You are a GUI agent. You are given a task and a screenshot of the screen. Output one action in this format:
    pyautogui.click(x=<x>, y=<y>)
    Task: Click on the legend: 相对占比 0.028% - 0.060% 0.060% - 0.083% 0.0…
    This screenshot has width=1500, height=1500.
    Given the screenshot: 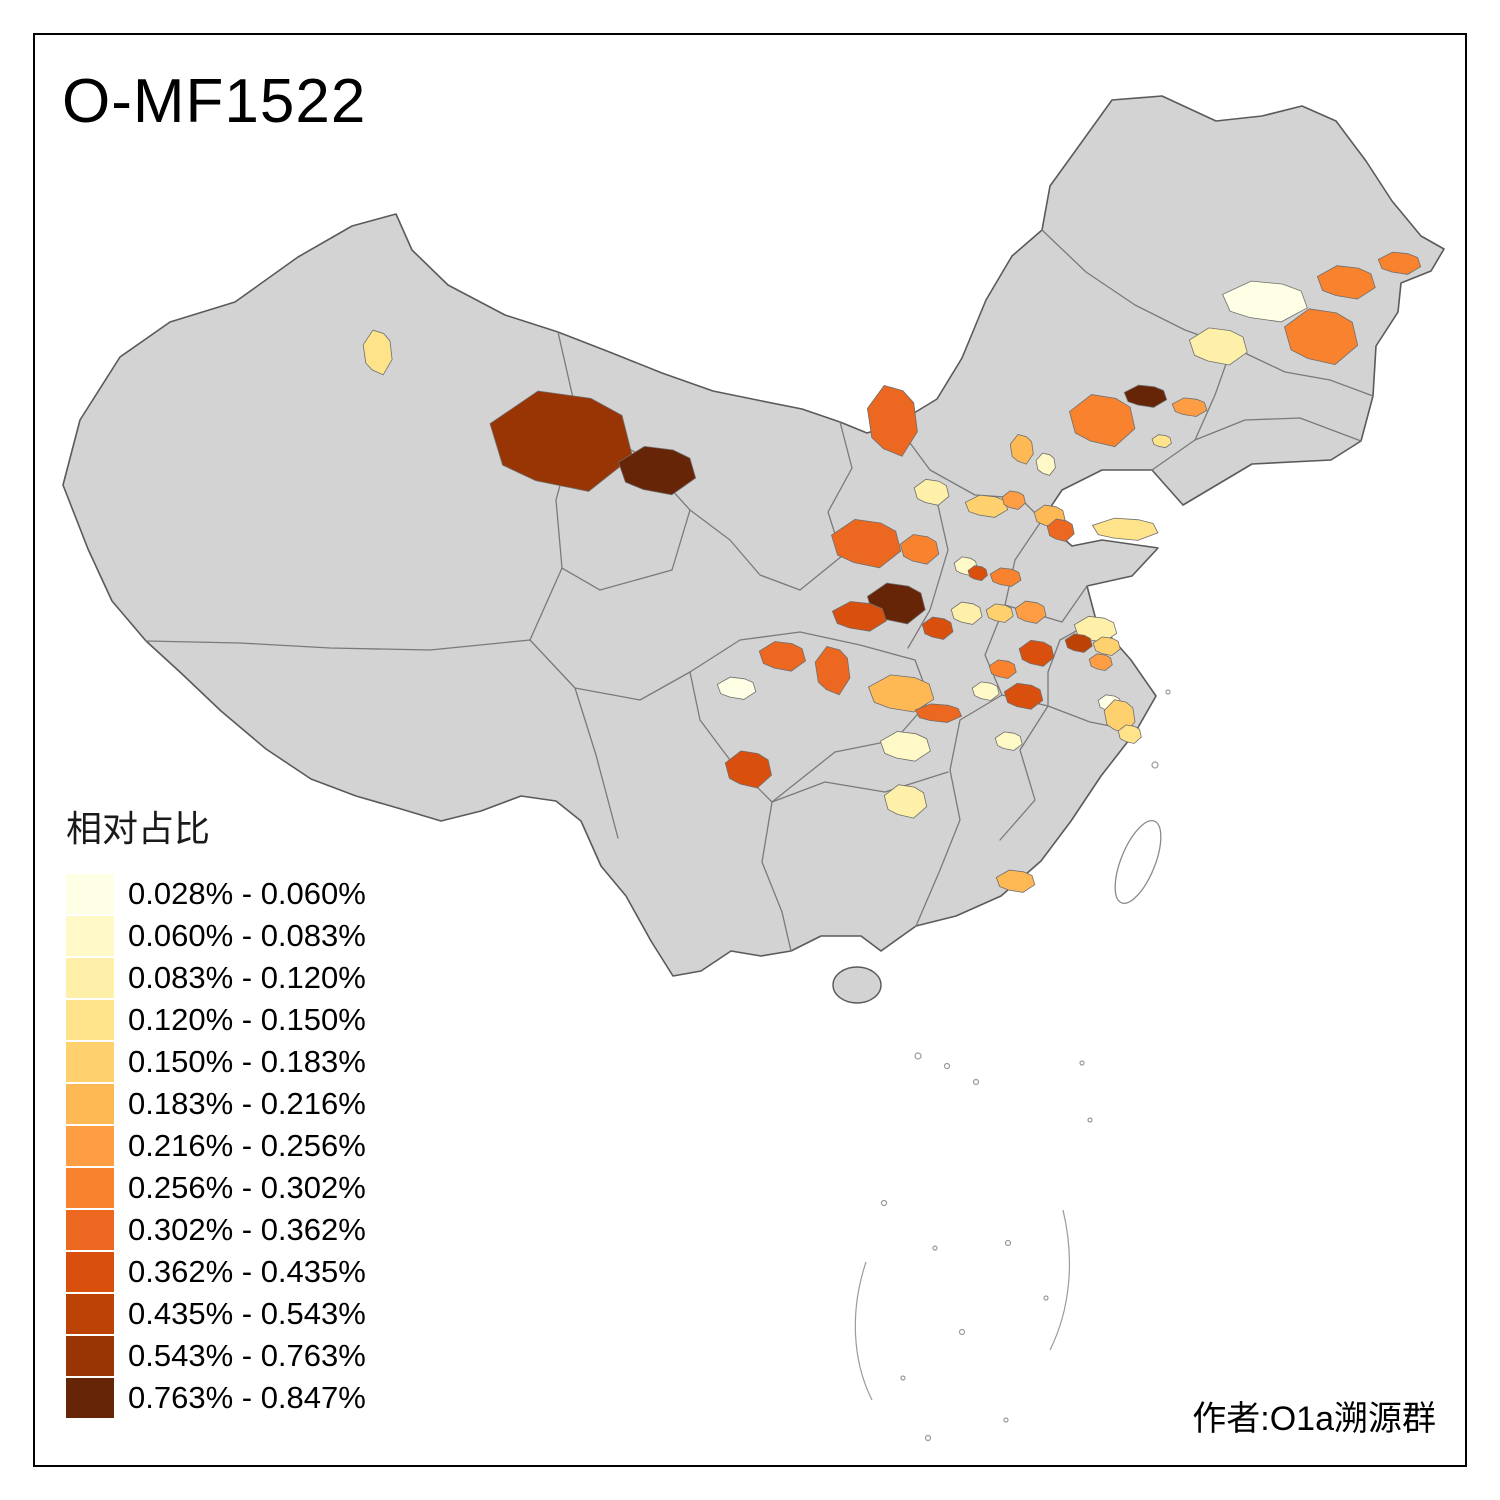 What is the action you would take?
    pyautogui.click(x=216, y=1109)
    